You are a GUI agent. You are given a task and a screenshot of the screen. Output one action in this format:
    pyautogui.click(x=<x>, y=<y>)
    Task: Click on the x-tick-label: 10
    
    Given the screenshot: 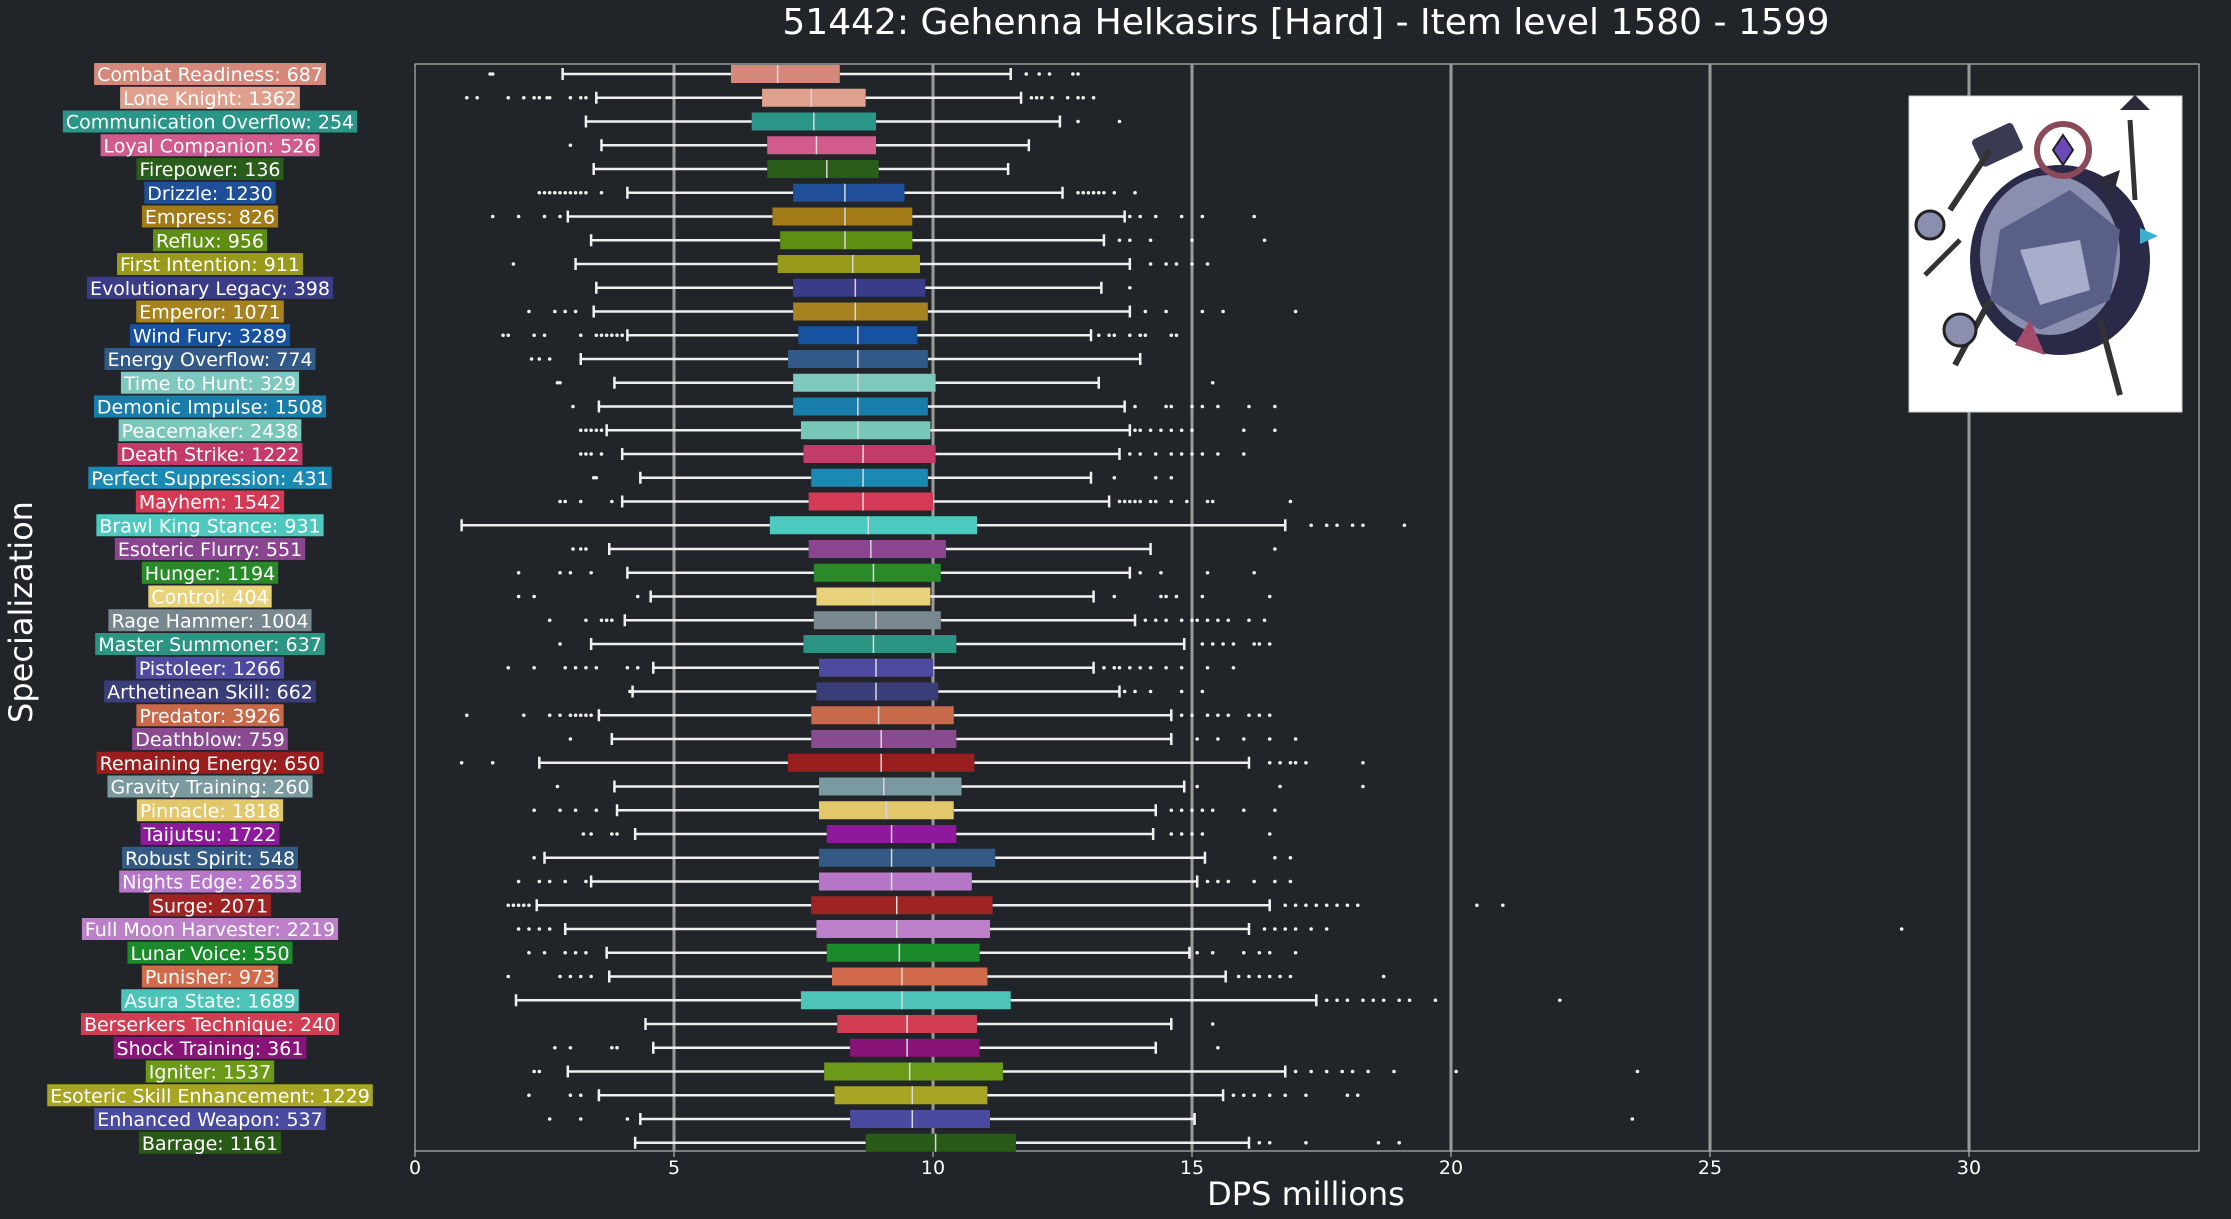 What is the action you would take?
    pyautogui.click(x=933, y=1168)
    